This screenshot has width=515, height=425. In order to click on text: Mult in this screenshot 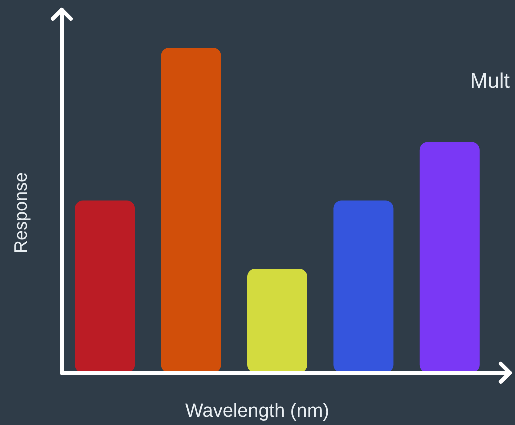, I will do `click(490, 81)`.